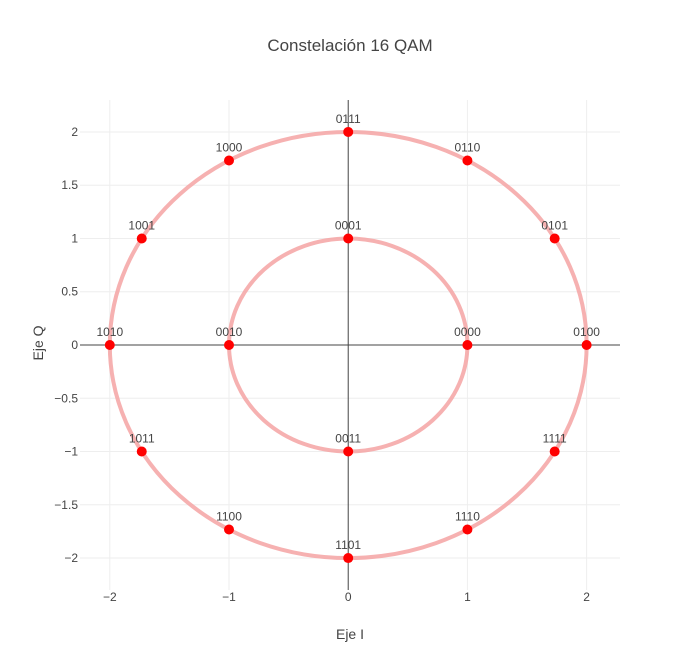  I want to click on y-axis-label: Eje Q, so click(38, 342).